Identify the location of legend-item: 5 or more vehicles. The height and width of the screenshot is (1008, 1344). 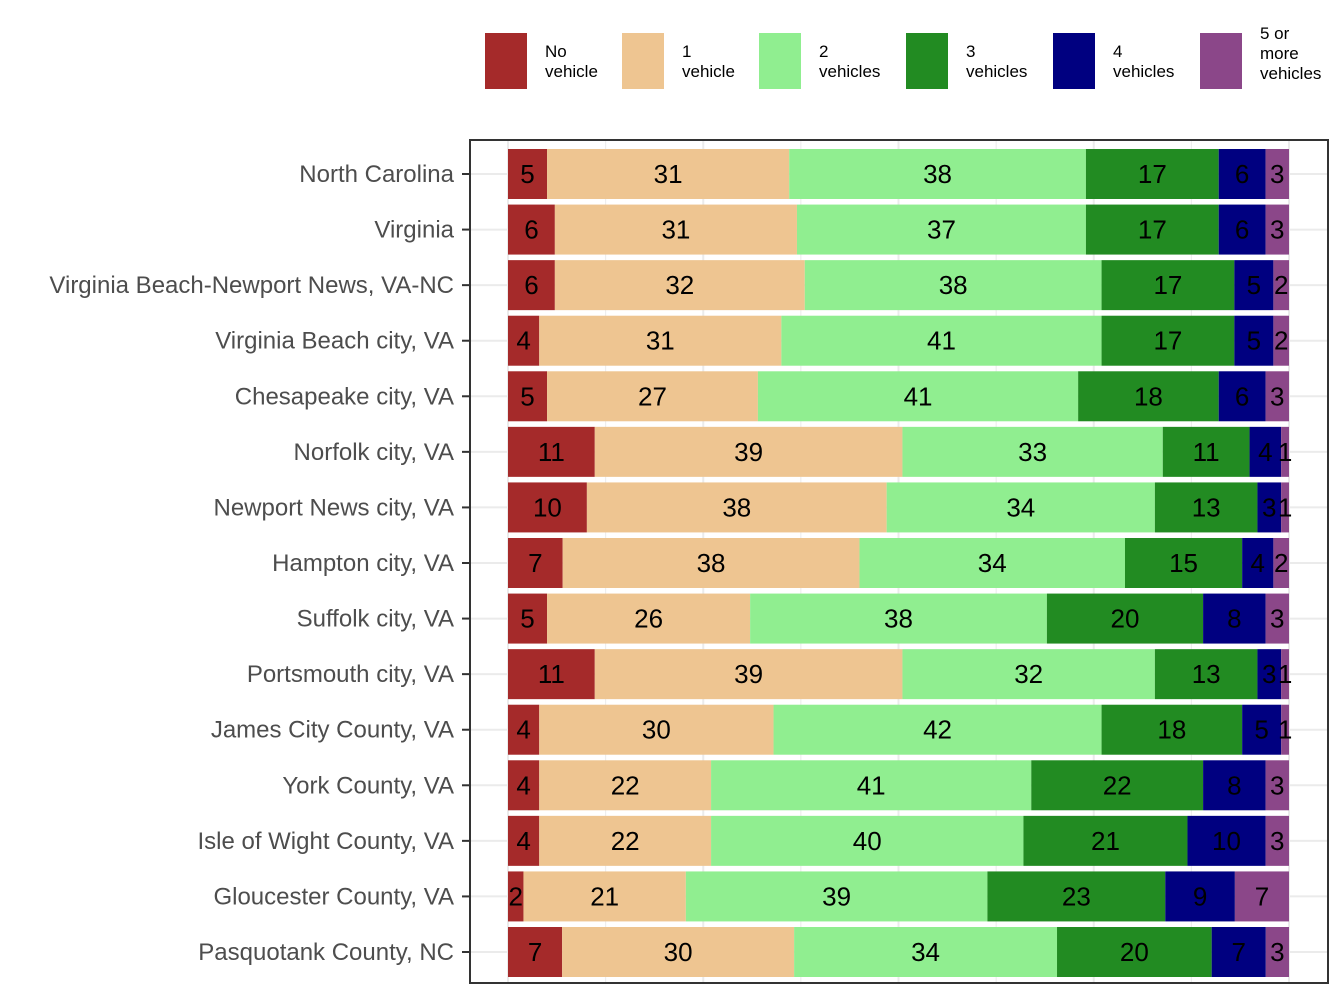
(1260, 56).